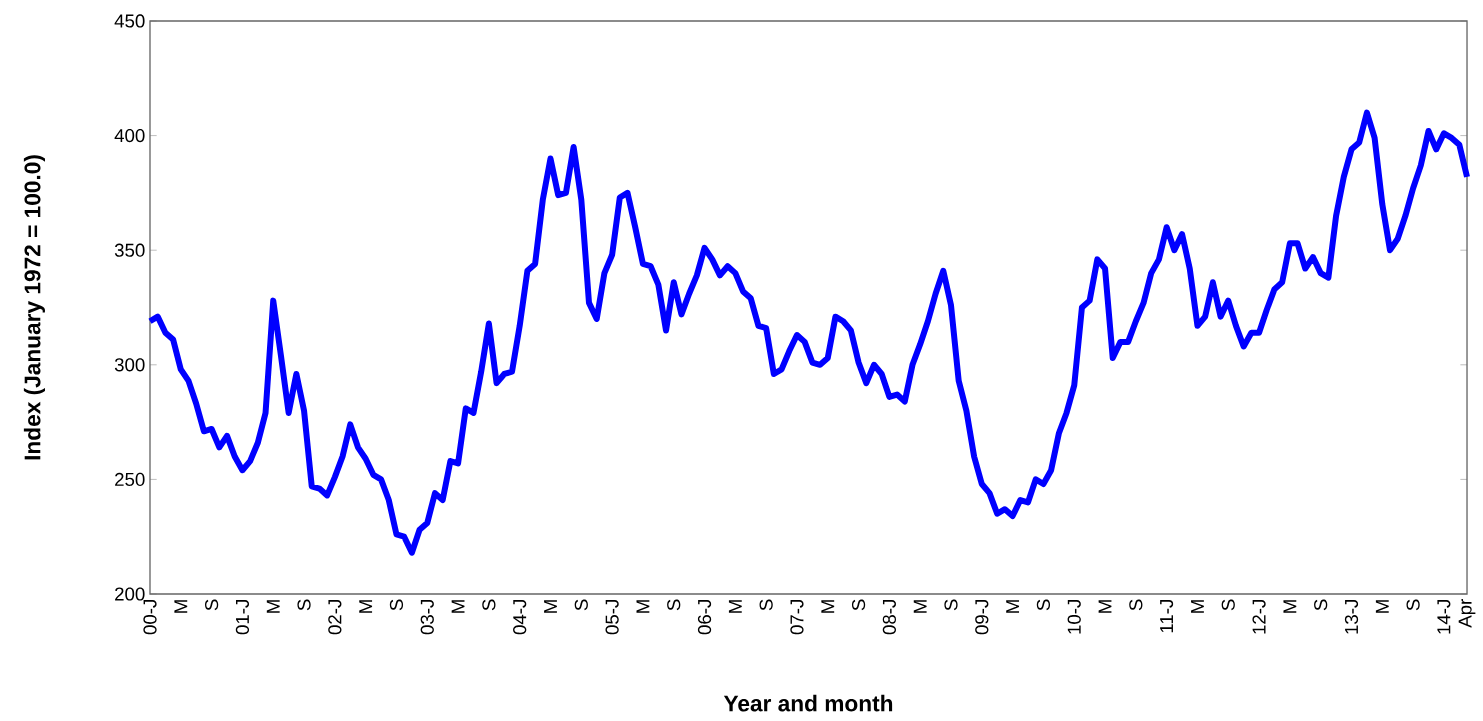 The height and width of the screenshot is (721, 1483). I want to click on y-tick-label: 250, so click(130, 479).